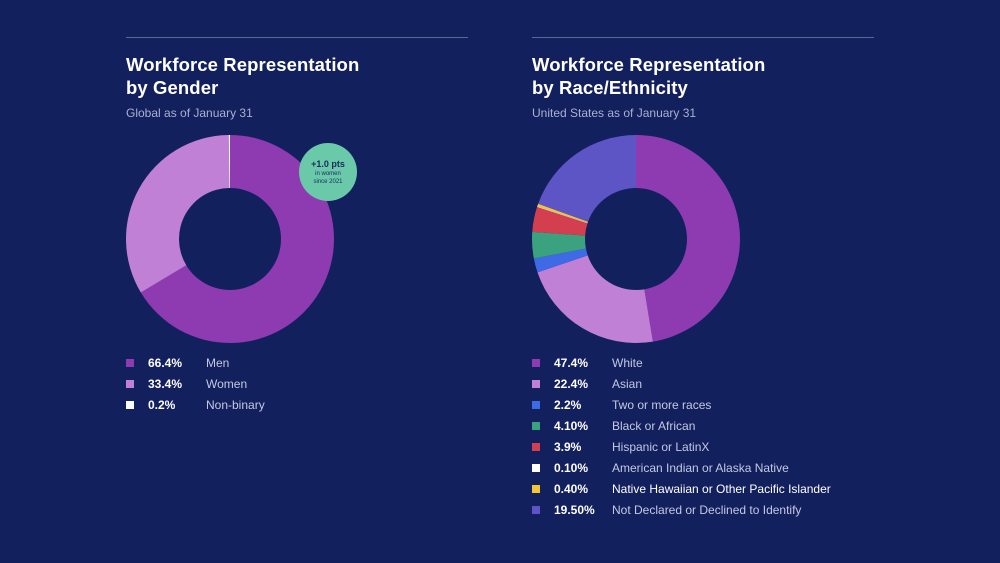 This screenshot has height=563, width=1000. What do you see at coordinates (178, 214) in the screenshot?
I see `slice-women` at bounding box center [178, 214].